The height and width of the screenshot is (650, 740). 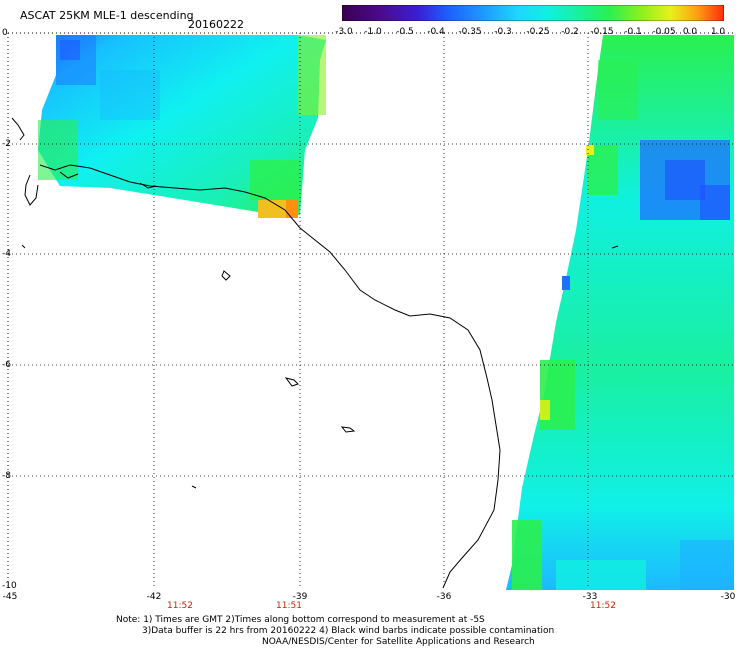 What do you see at coordinates (5, 33) in the screenshot?
I see `y-axis-label: 0` at bounding box center [5, 33].